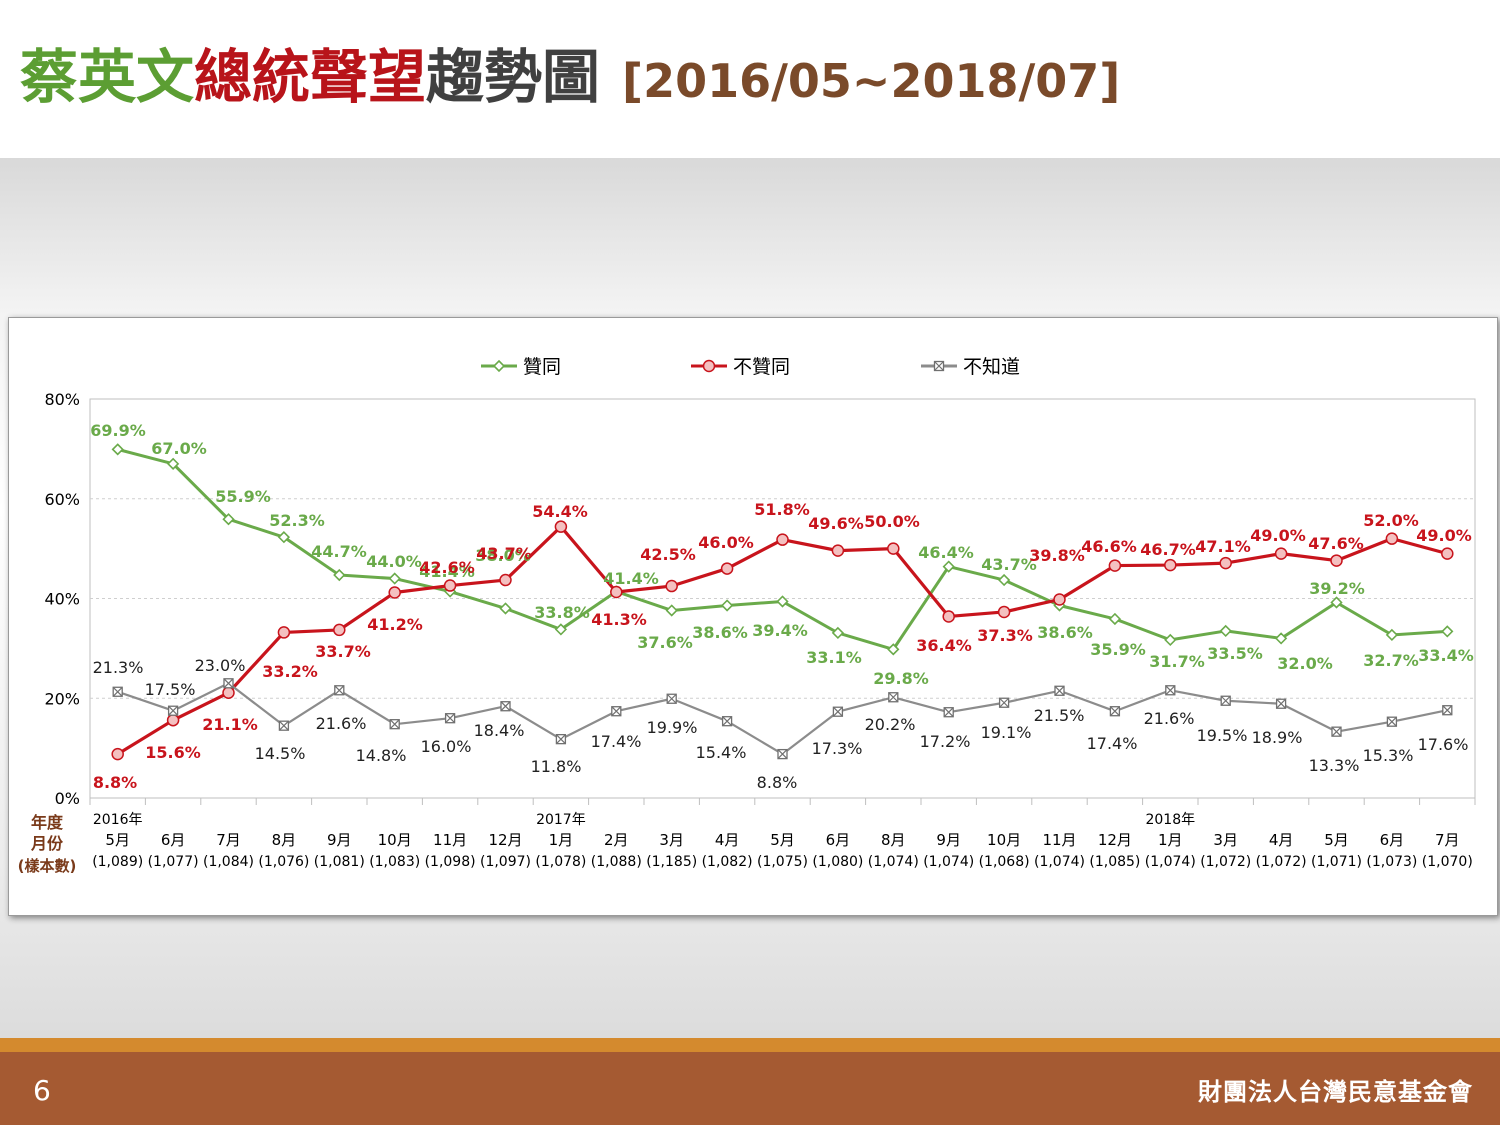 The height and width of the screenshot is (1125, 1500). I want to click on data-label-disapprove: 33.7%, so click(343, 651).